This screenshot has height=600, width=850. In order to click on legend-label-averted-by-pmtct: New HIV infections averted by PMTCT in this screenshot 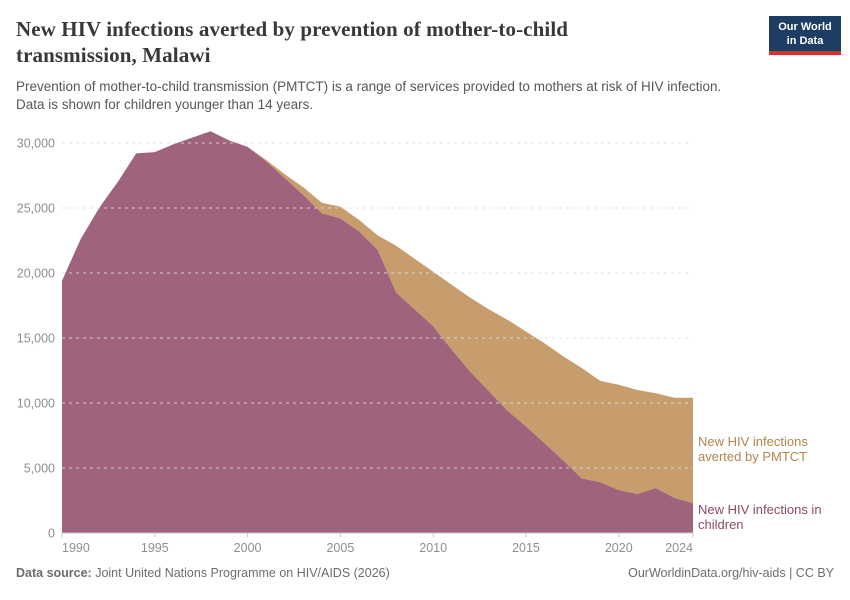, I will do `click(753, 449)`.